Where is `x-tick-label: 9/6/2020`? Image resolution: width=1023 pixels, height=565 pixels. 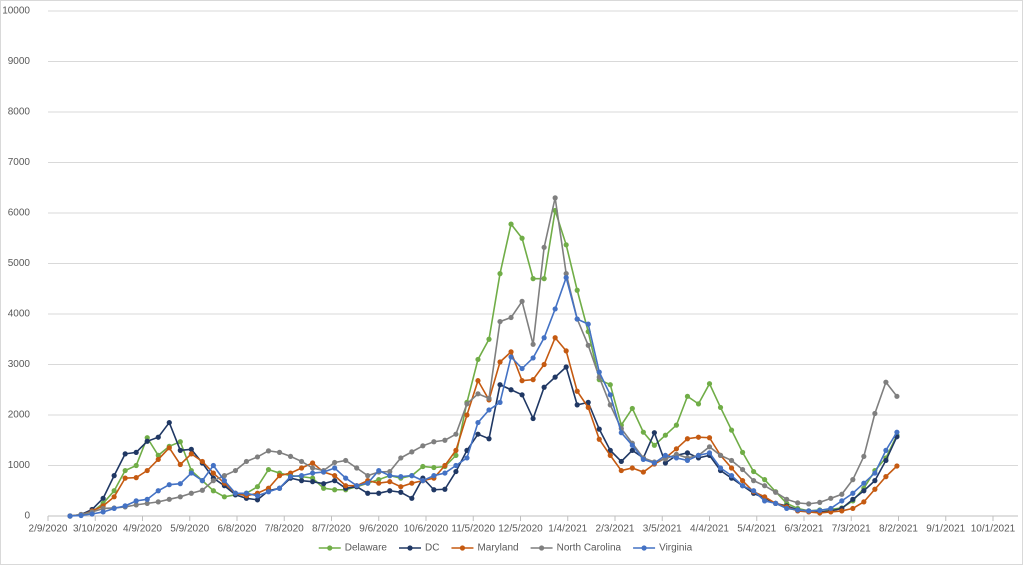
x-tick-label: 9/6/2020 is located at coordinates (378, 529).